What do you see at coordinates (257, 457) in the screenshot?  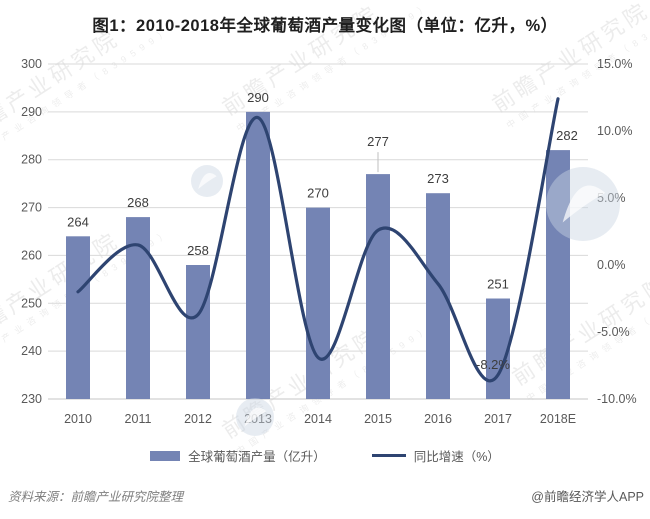 I see `legend-bar-label: 全球葡萄酒产量（亿升）` at bounding box center [257, 457].